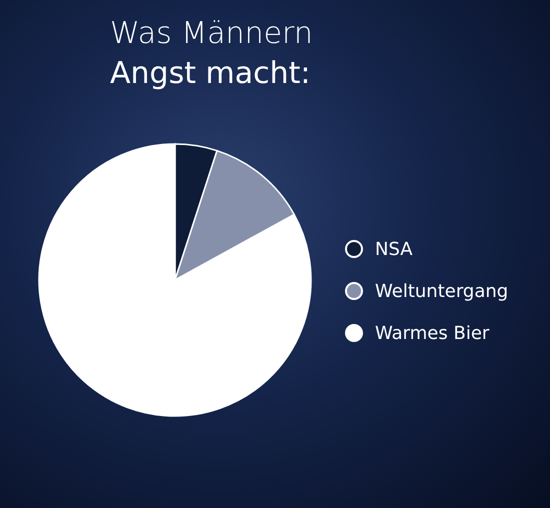 This screenshot has height=508, width=550. Describe the element at coordinates (211, 54) in the screenshot. I see `chart-title: Was Männern Angst macht:` at that location.